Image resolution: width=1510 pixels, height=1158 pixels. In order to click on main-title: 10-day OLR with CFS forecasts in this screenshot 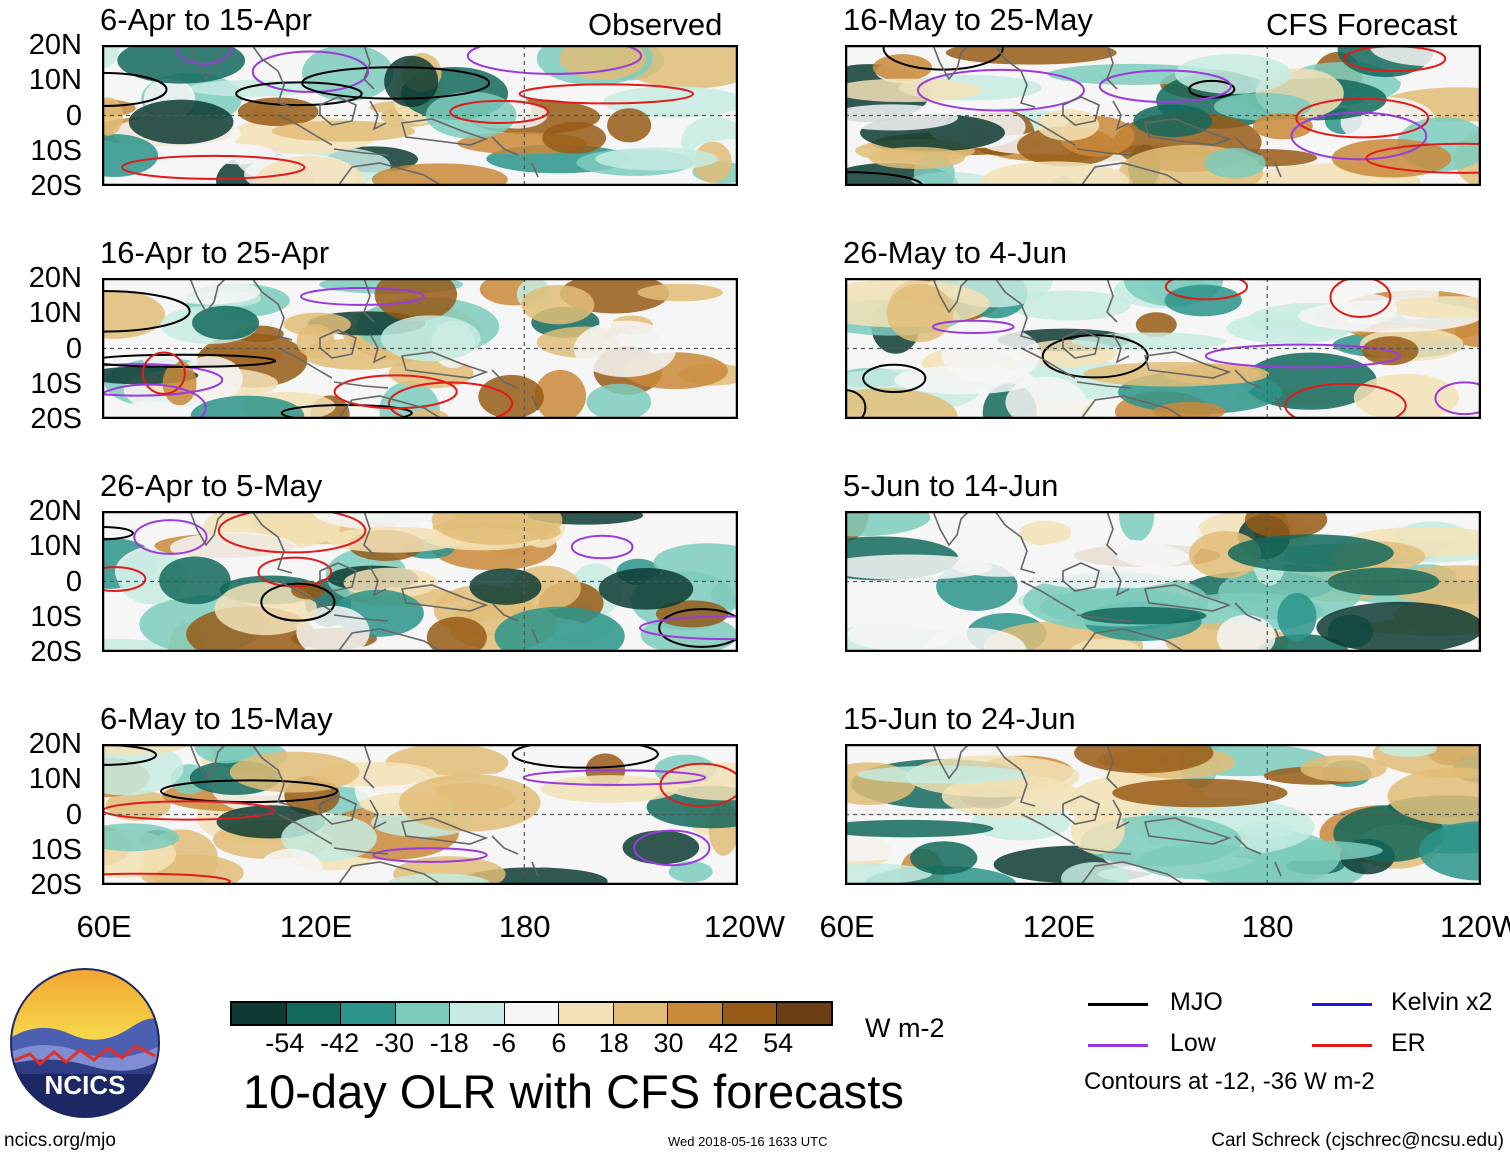, I will do `click(573, 1091)`.